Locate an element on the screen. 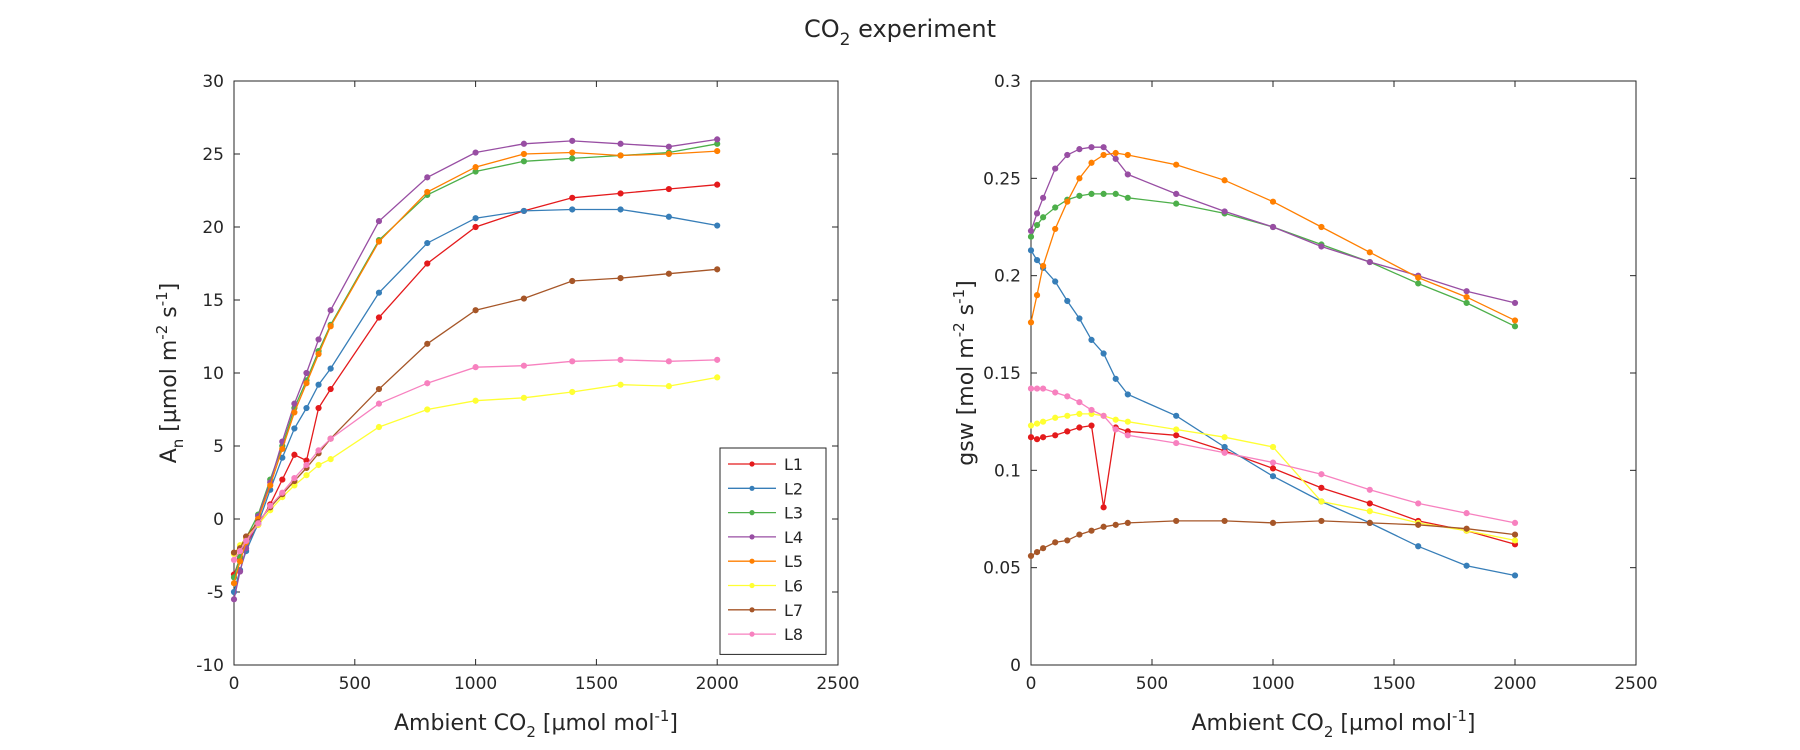 The height and width of the screenshot is (750, 1800). x-tick-label: 2500 is located at coordinates (1635, 684).